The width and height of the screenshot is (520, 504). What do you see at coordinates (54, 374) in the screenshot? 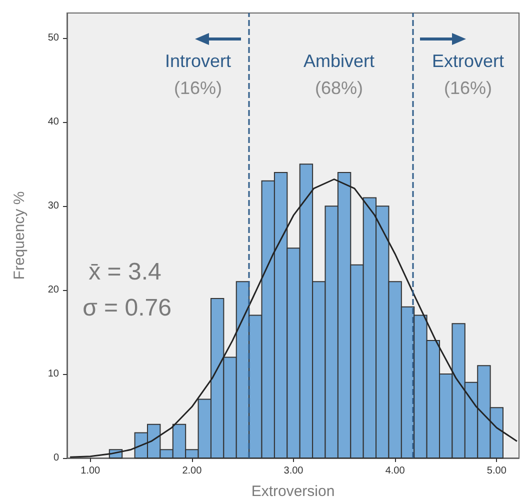
I see `y-tick-label: 10` at bounding box center [54, 374].